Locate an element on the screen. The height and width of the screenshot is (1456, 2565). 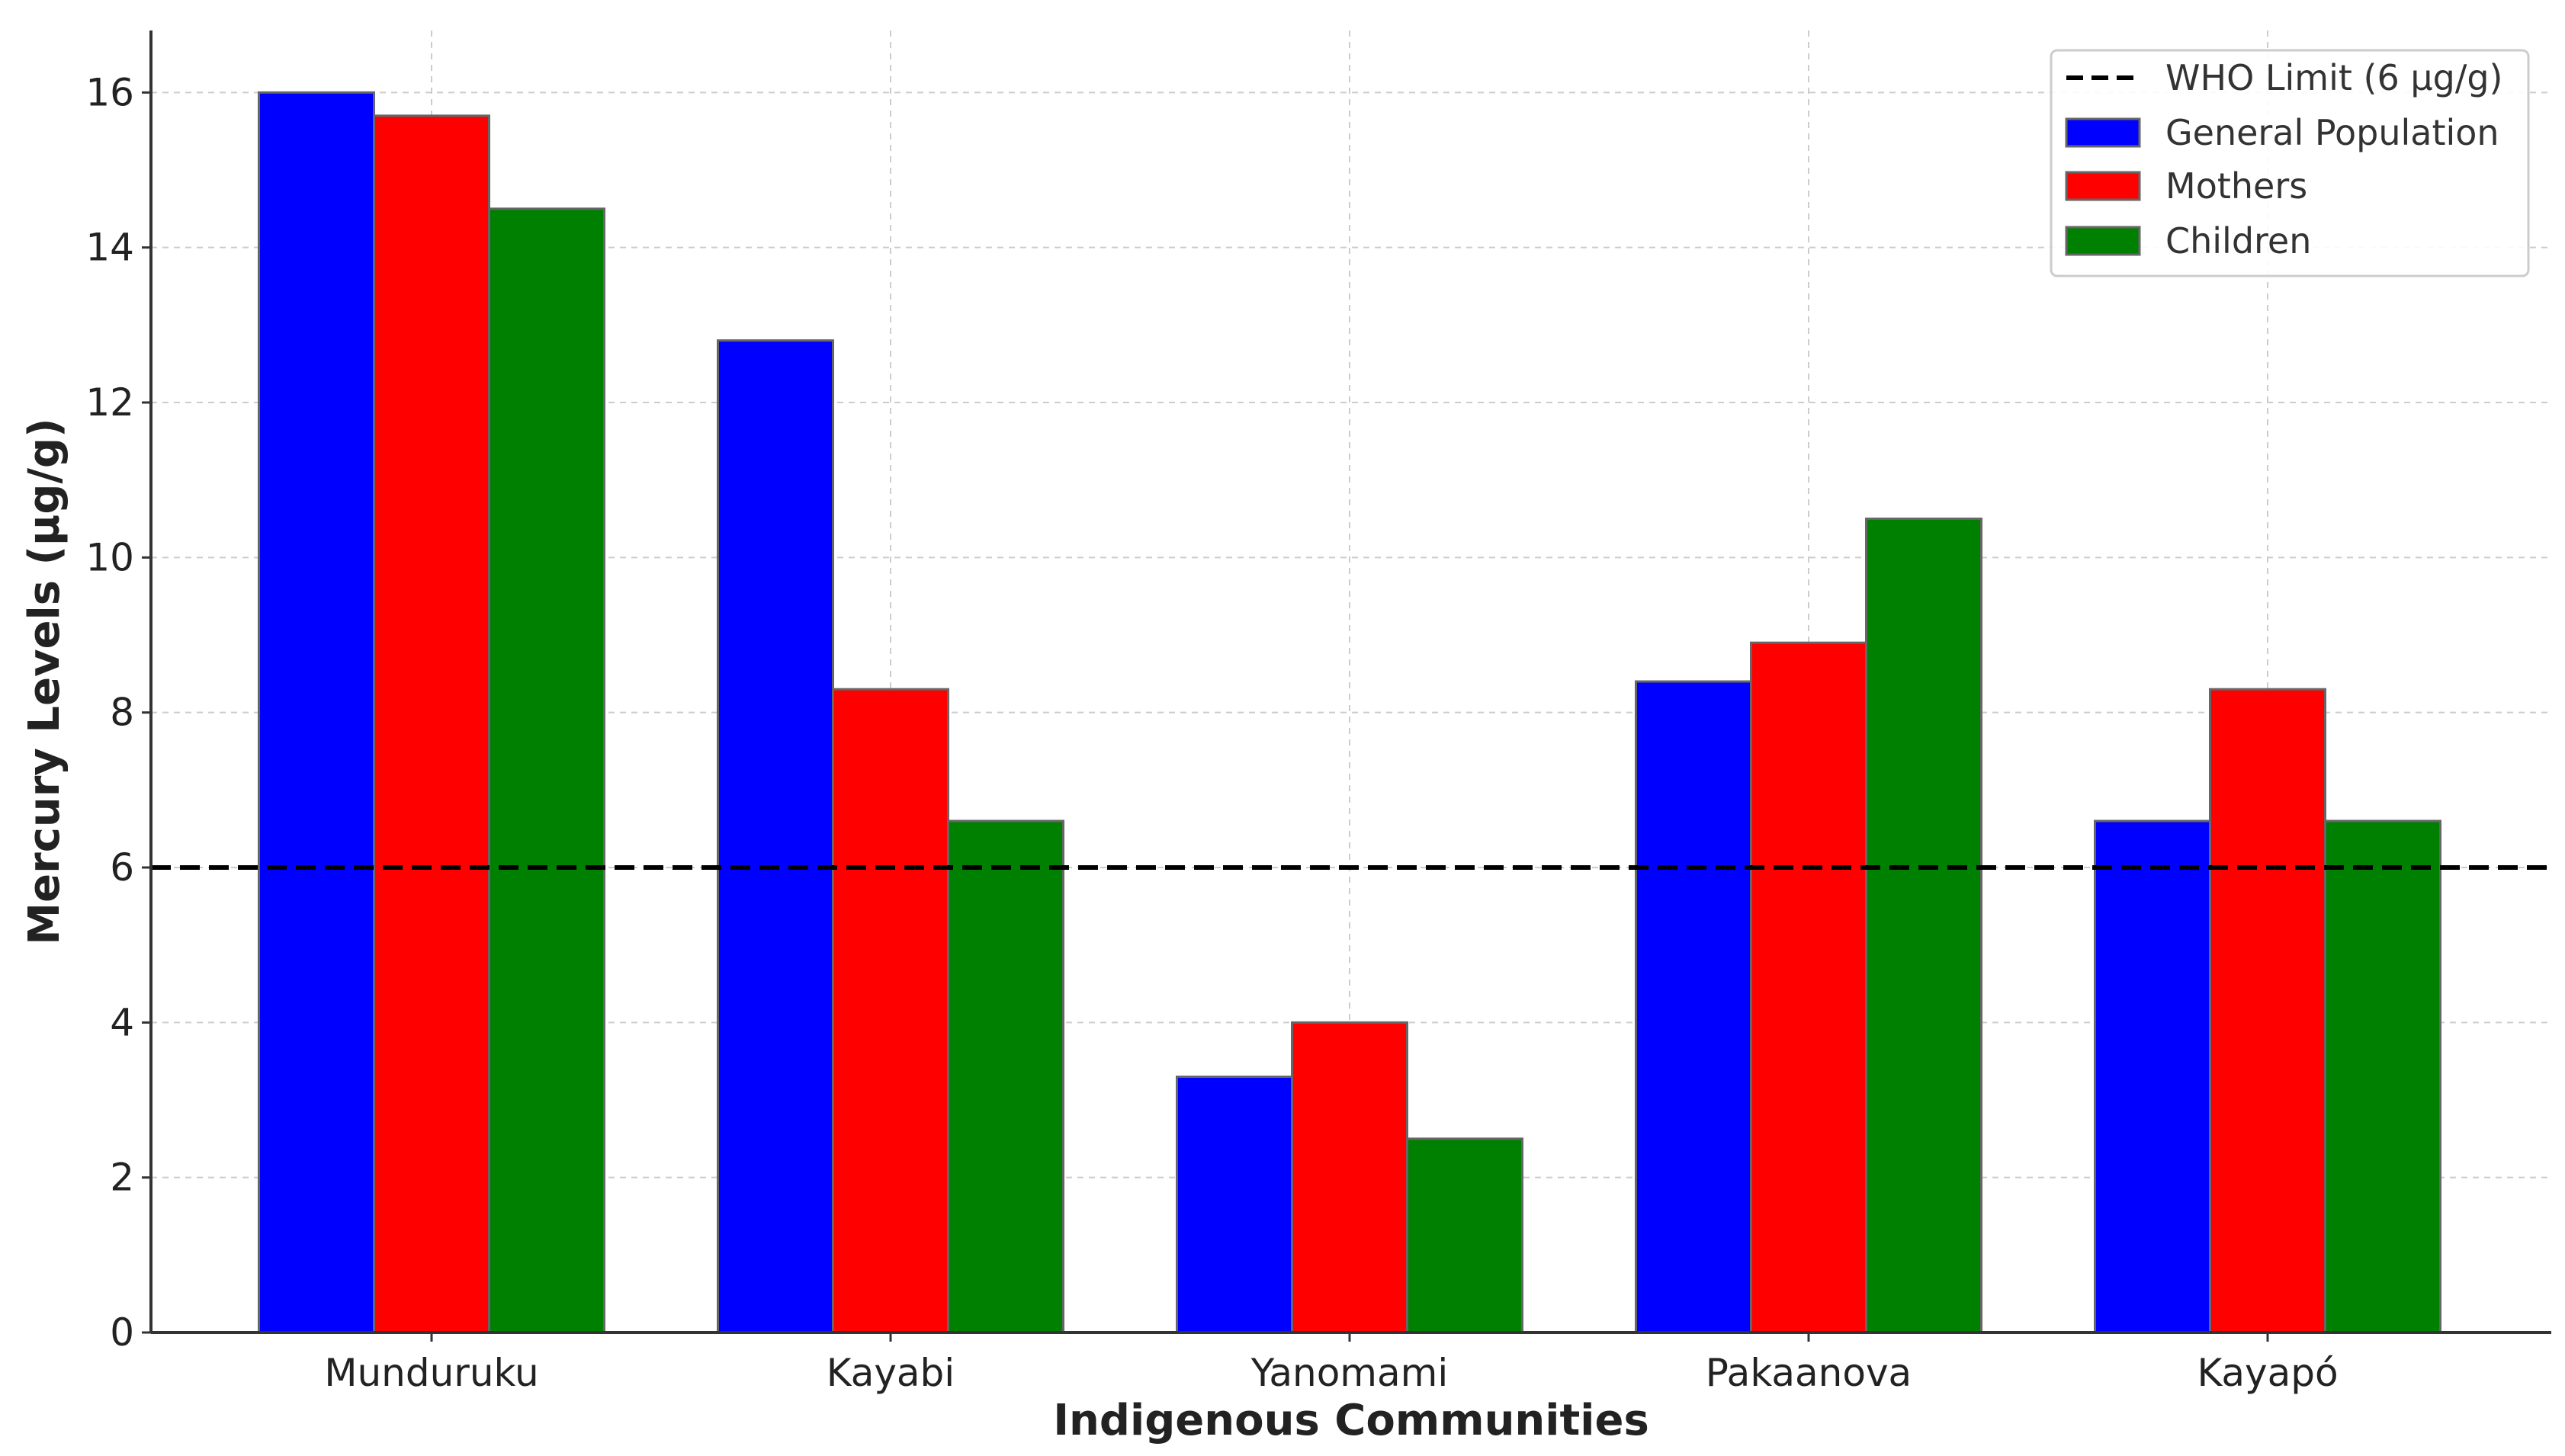
legend-label: General Population is located at coordinates (2332, 132).